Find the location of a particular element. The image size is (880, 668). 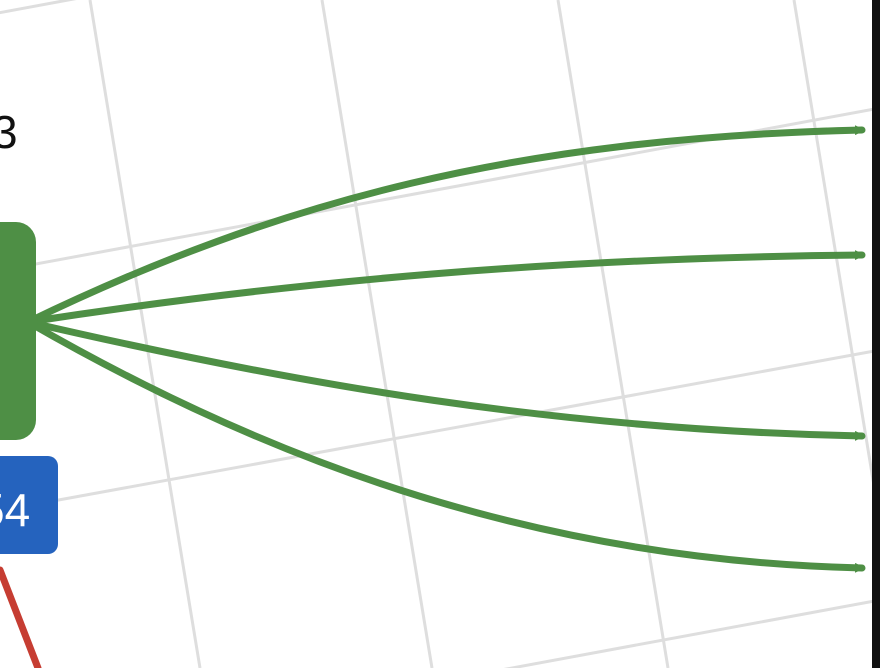

node-label: 3 is located at coordinates (9, 132).